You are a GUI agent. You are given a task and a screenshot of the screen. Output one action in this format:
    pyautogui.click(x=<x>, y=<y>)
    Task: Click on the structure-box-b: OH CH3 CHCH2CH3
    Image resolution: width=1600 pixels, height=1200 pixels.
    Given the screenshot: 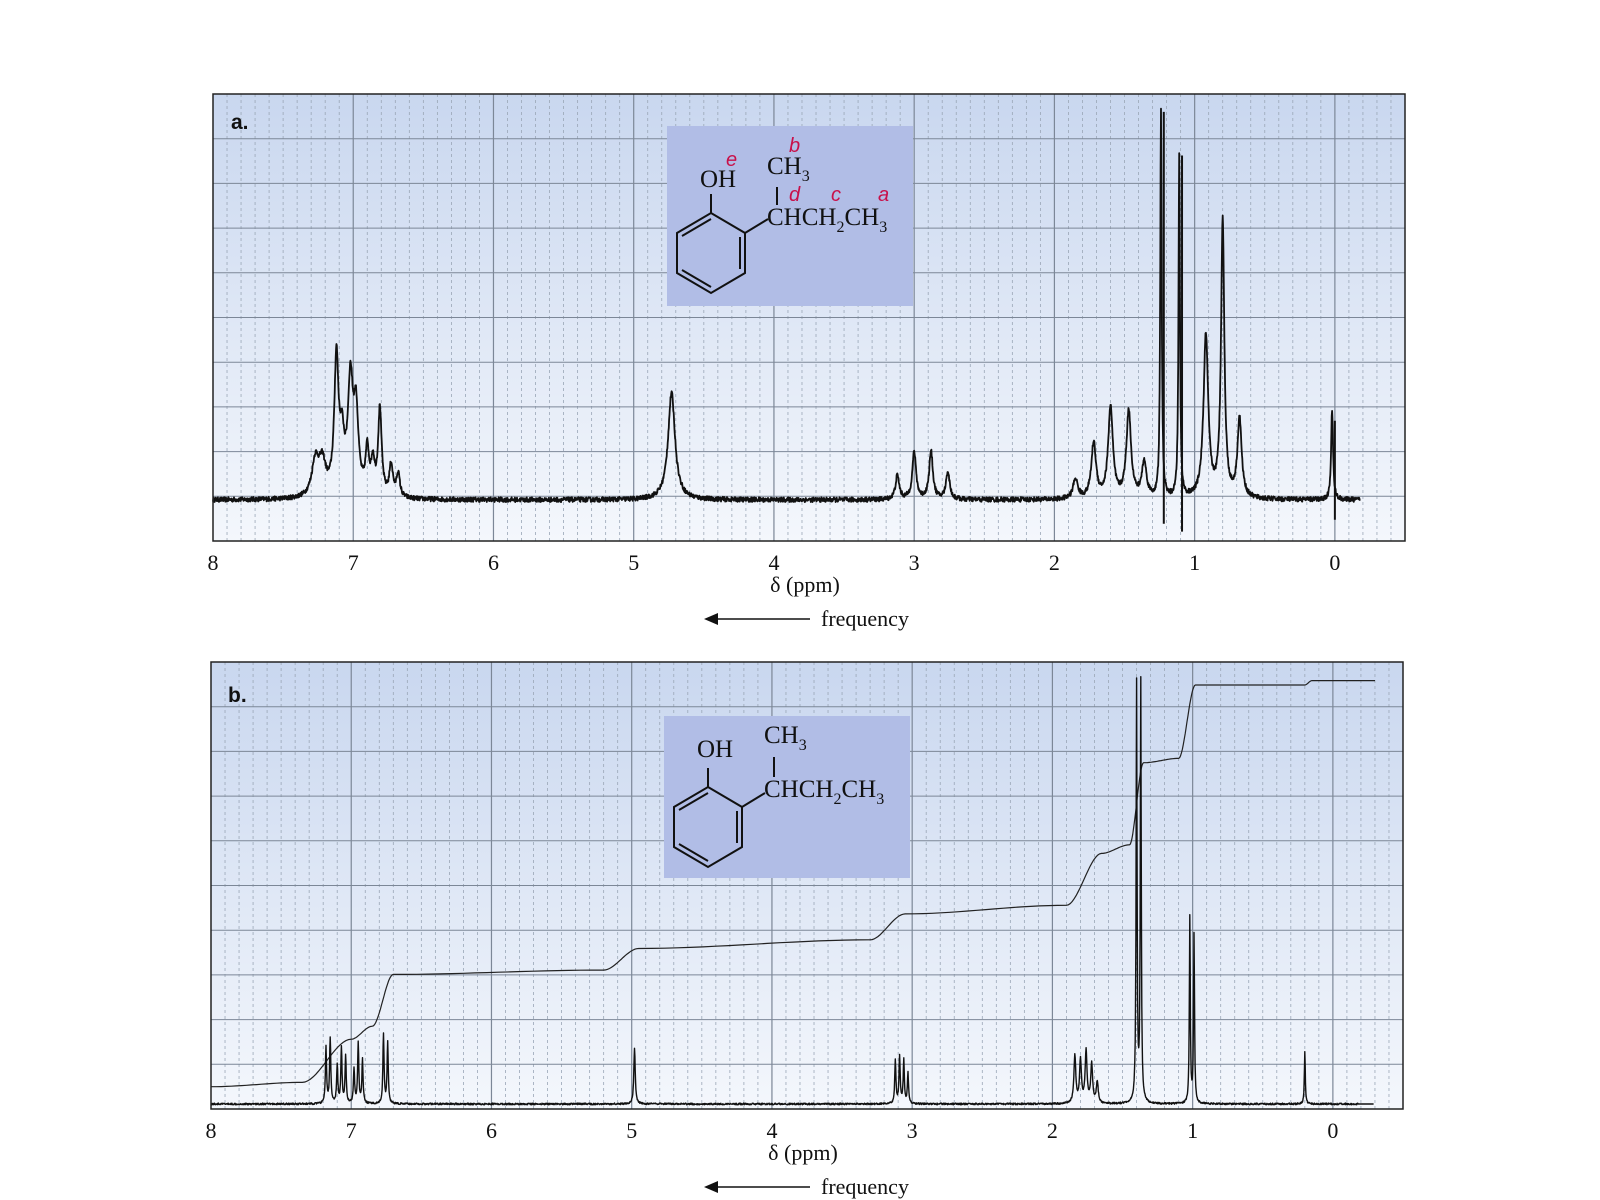 What is the action you would take?
    pyautogui.click(x=787, y=797)
    